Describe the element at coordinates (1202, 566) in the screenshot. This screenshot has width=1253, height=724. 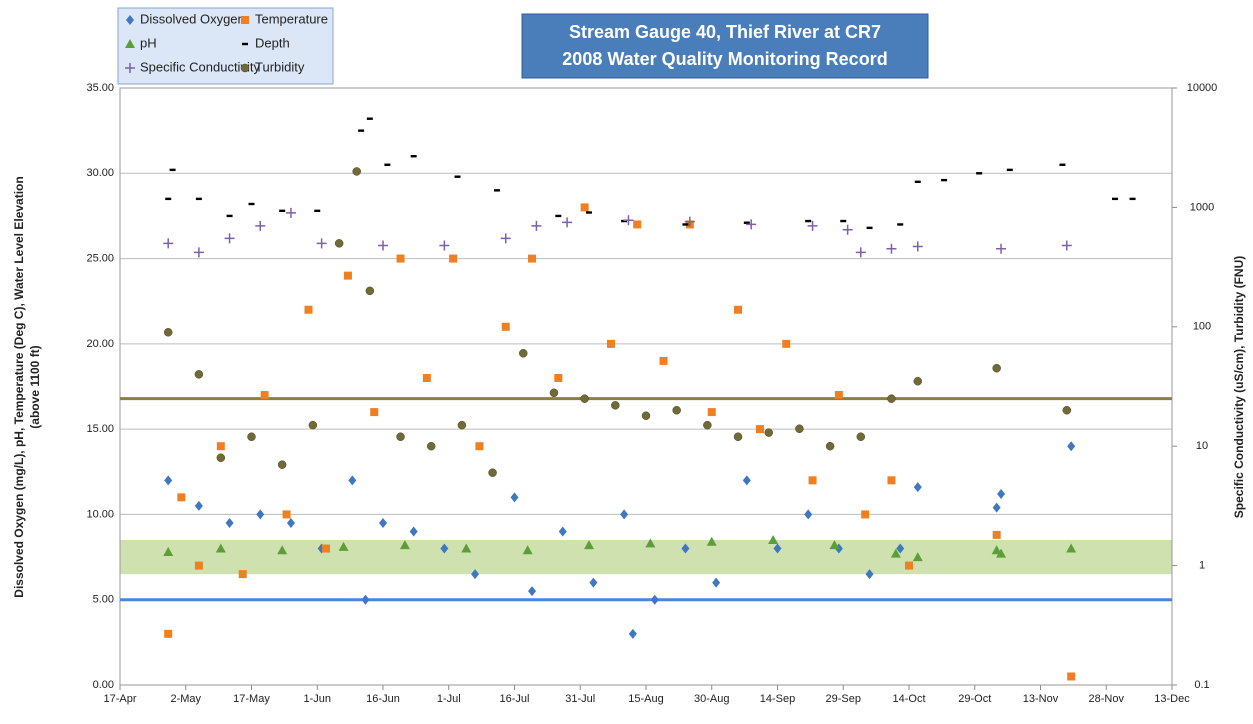
I see `y2-tick-label: 1` at that location.